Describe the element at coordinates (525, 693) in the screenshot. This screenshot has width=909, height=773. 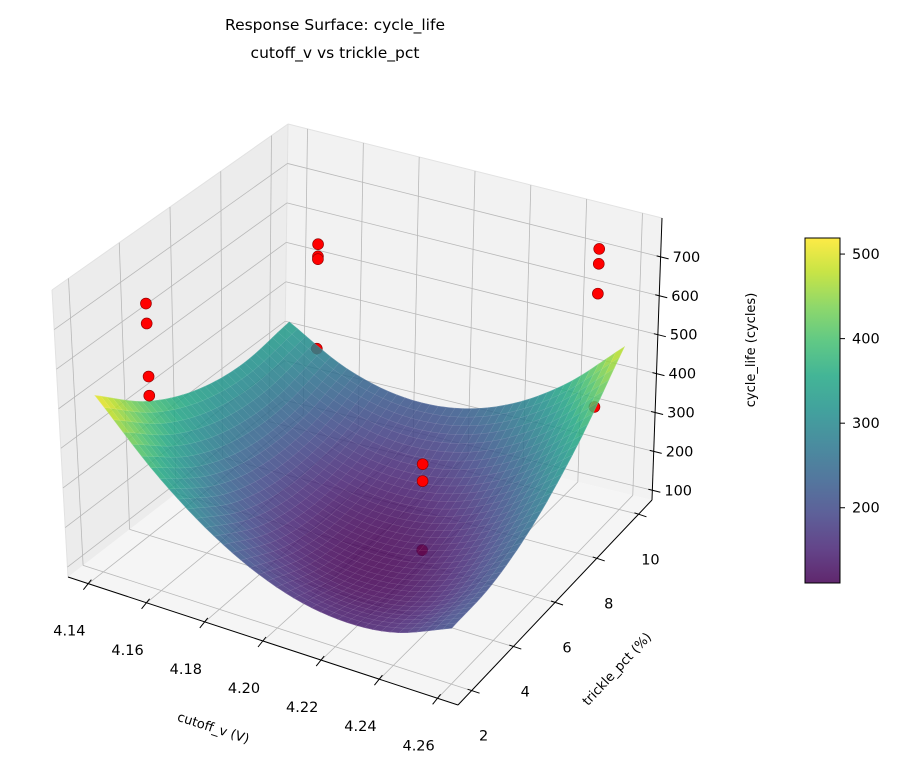
I see `y-tick-label: 4` at that location.